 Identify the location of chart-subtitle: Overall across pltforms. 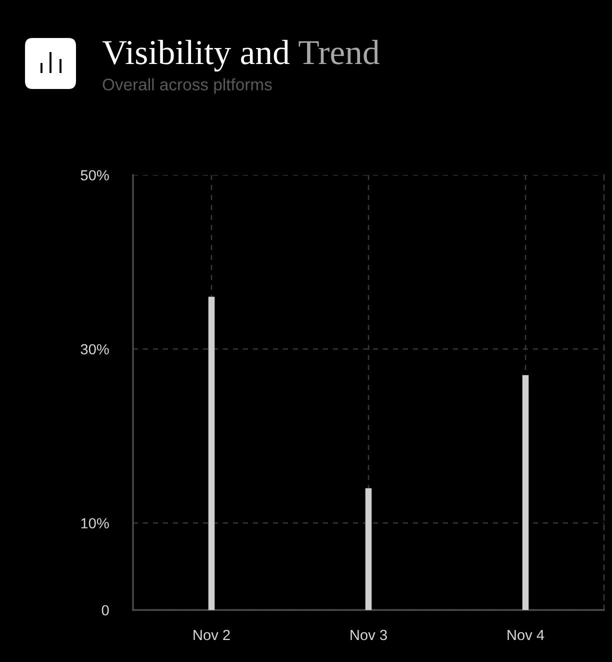
(187, 86).